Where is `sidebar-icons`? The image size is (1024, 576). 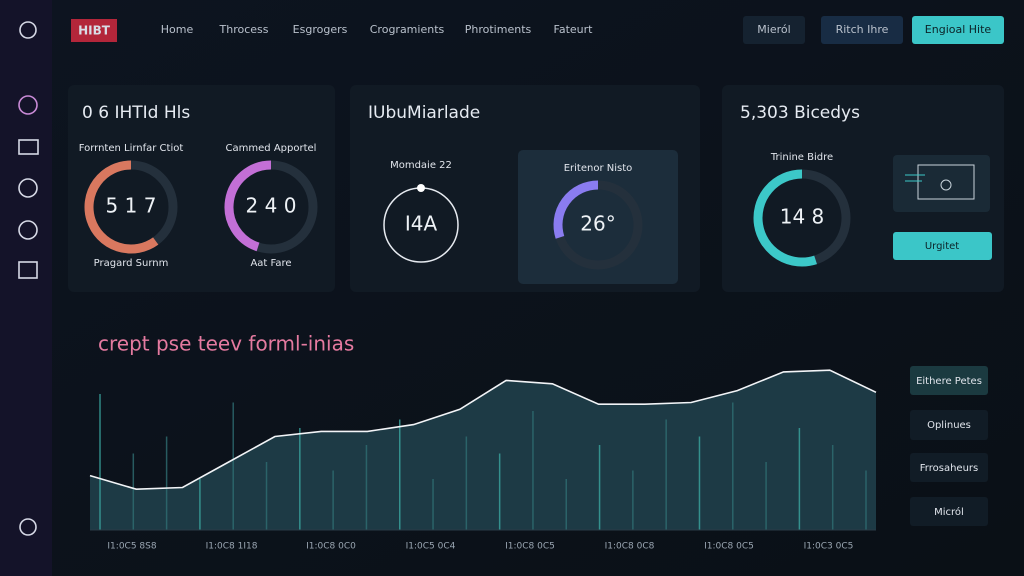 sidebar-icons is located at coordinates (28, 278).